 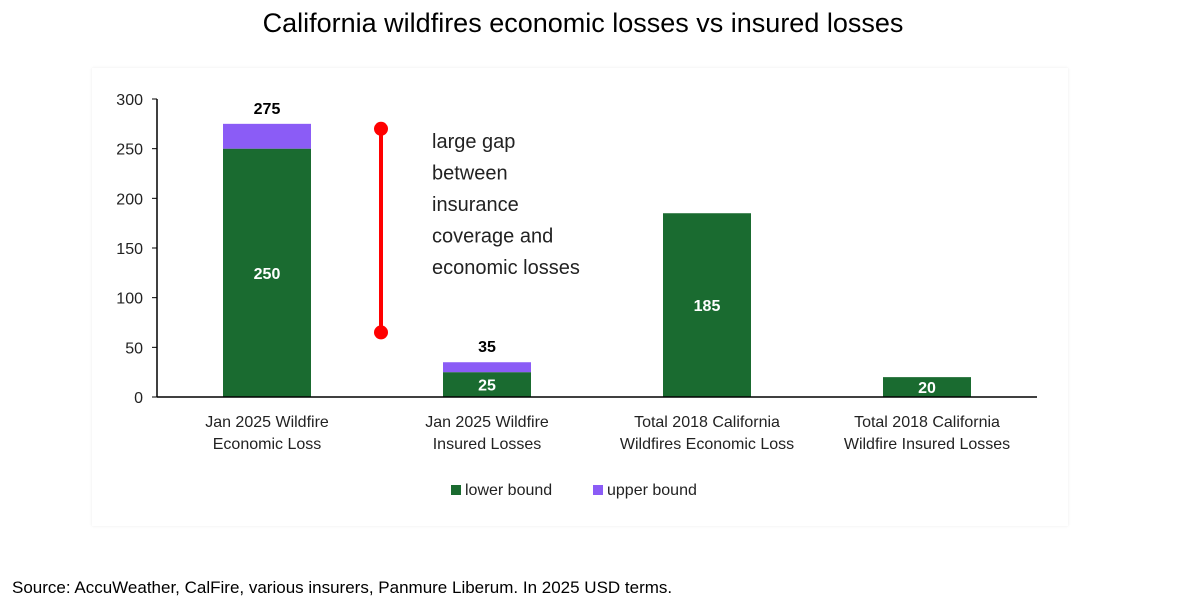 I want to click on gap-annotation-text: insurance, so click(x=475, y=205).